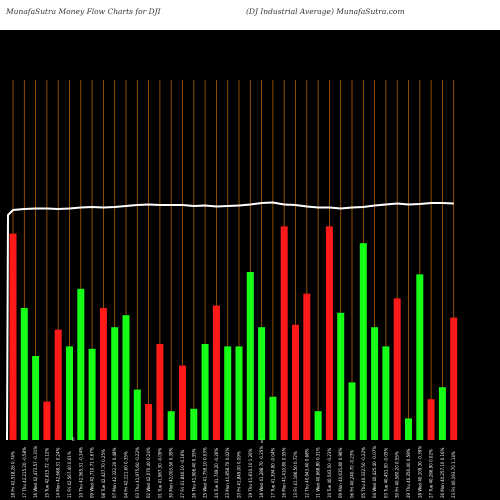 This screenshot has width=500, height=500. I want to click on left-axis-mark: 0, so click(73, 439).